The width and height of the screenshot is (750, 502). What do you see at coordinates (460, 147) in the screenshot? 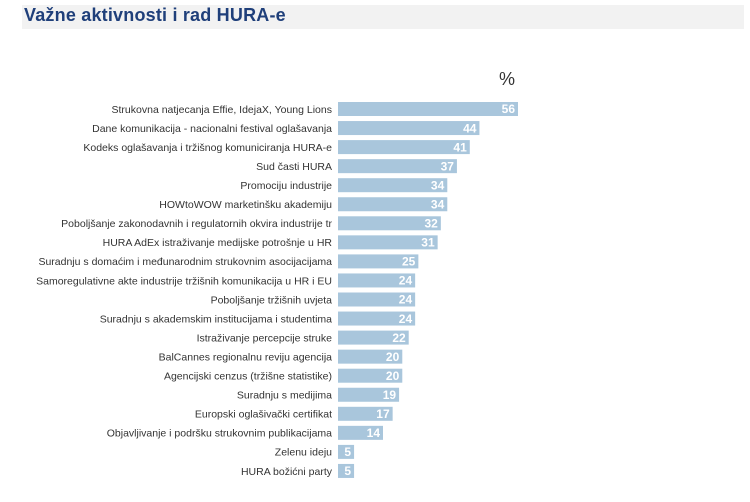
I see `bar-value-label: 41` at bounding box center [460, 147].